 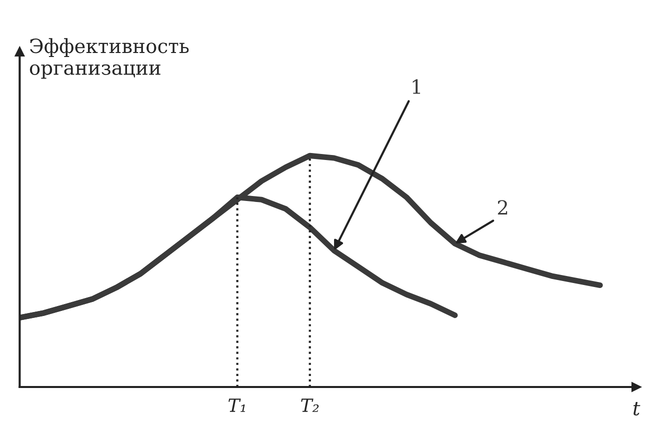 I want to click on x-tick-label: T₁, so click(x=236, y=405).